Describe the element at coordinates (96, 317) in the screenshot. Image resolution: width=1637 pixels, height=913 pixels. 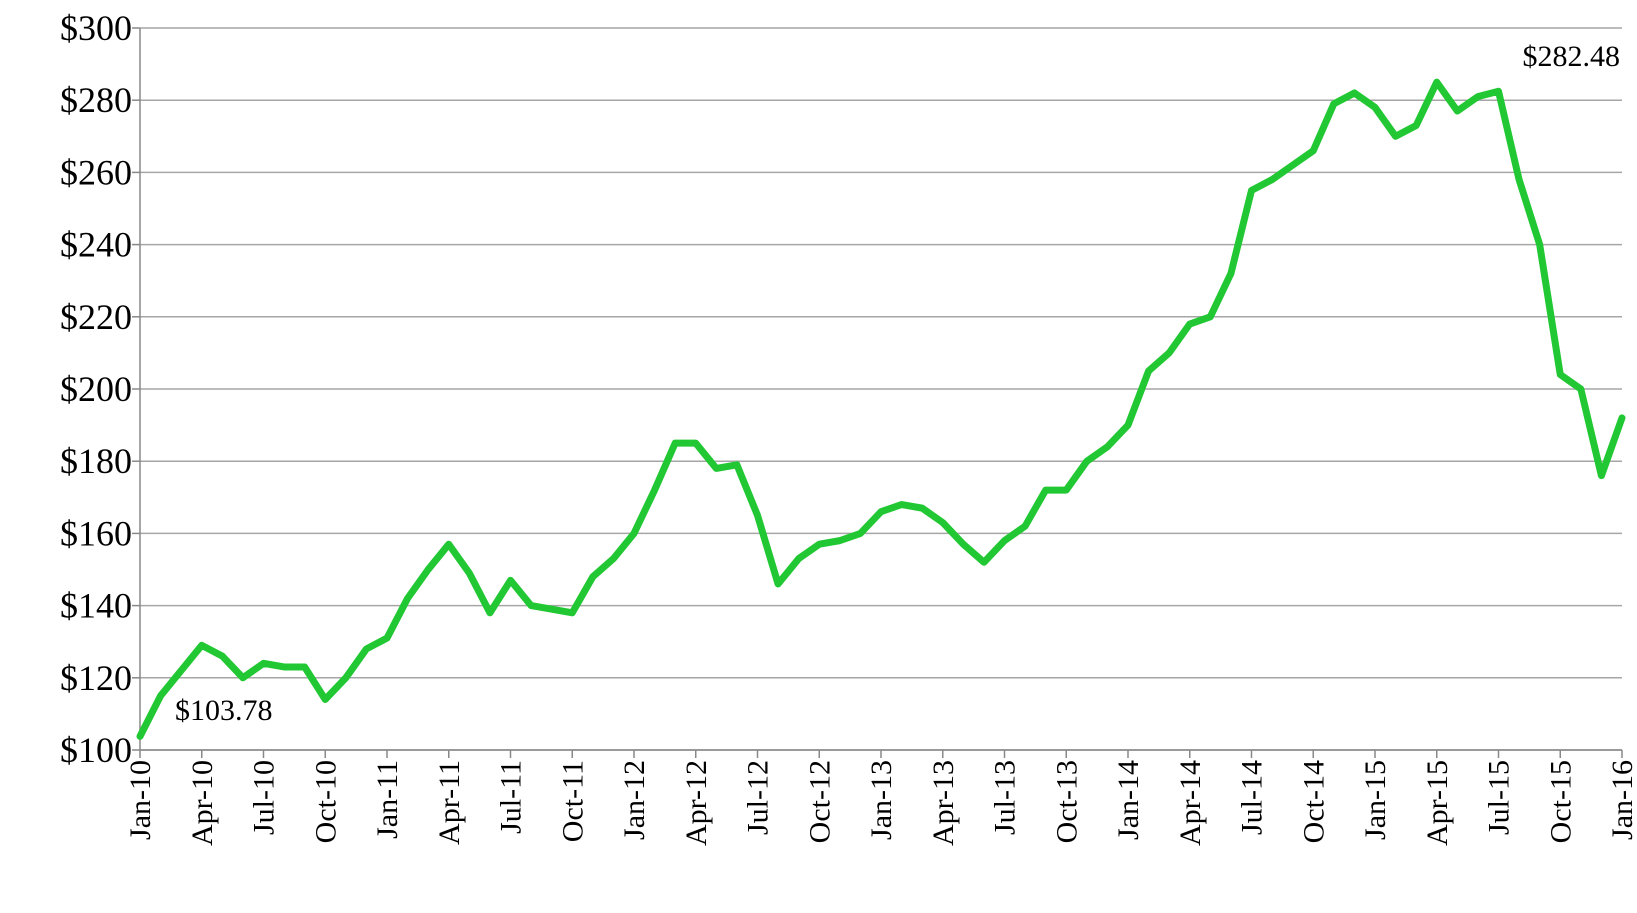
I see `y-tick-label: $220` at that location.